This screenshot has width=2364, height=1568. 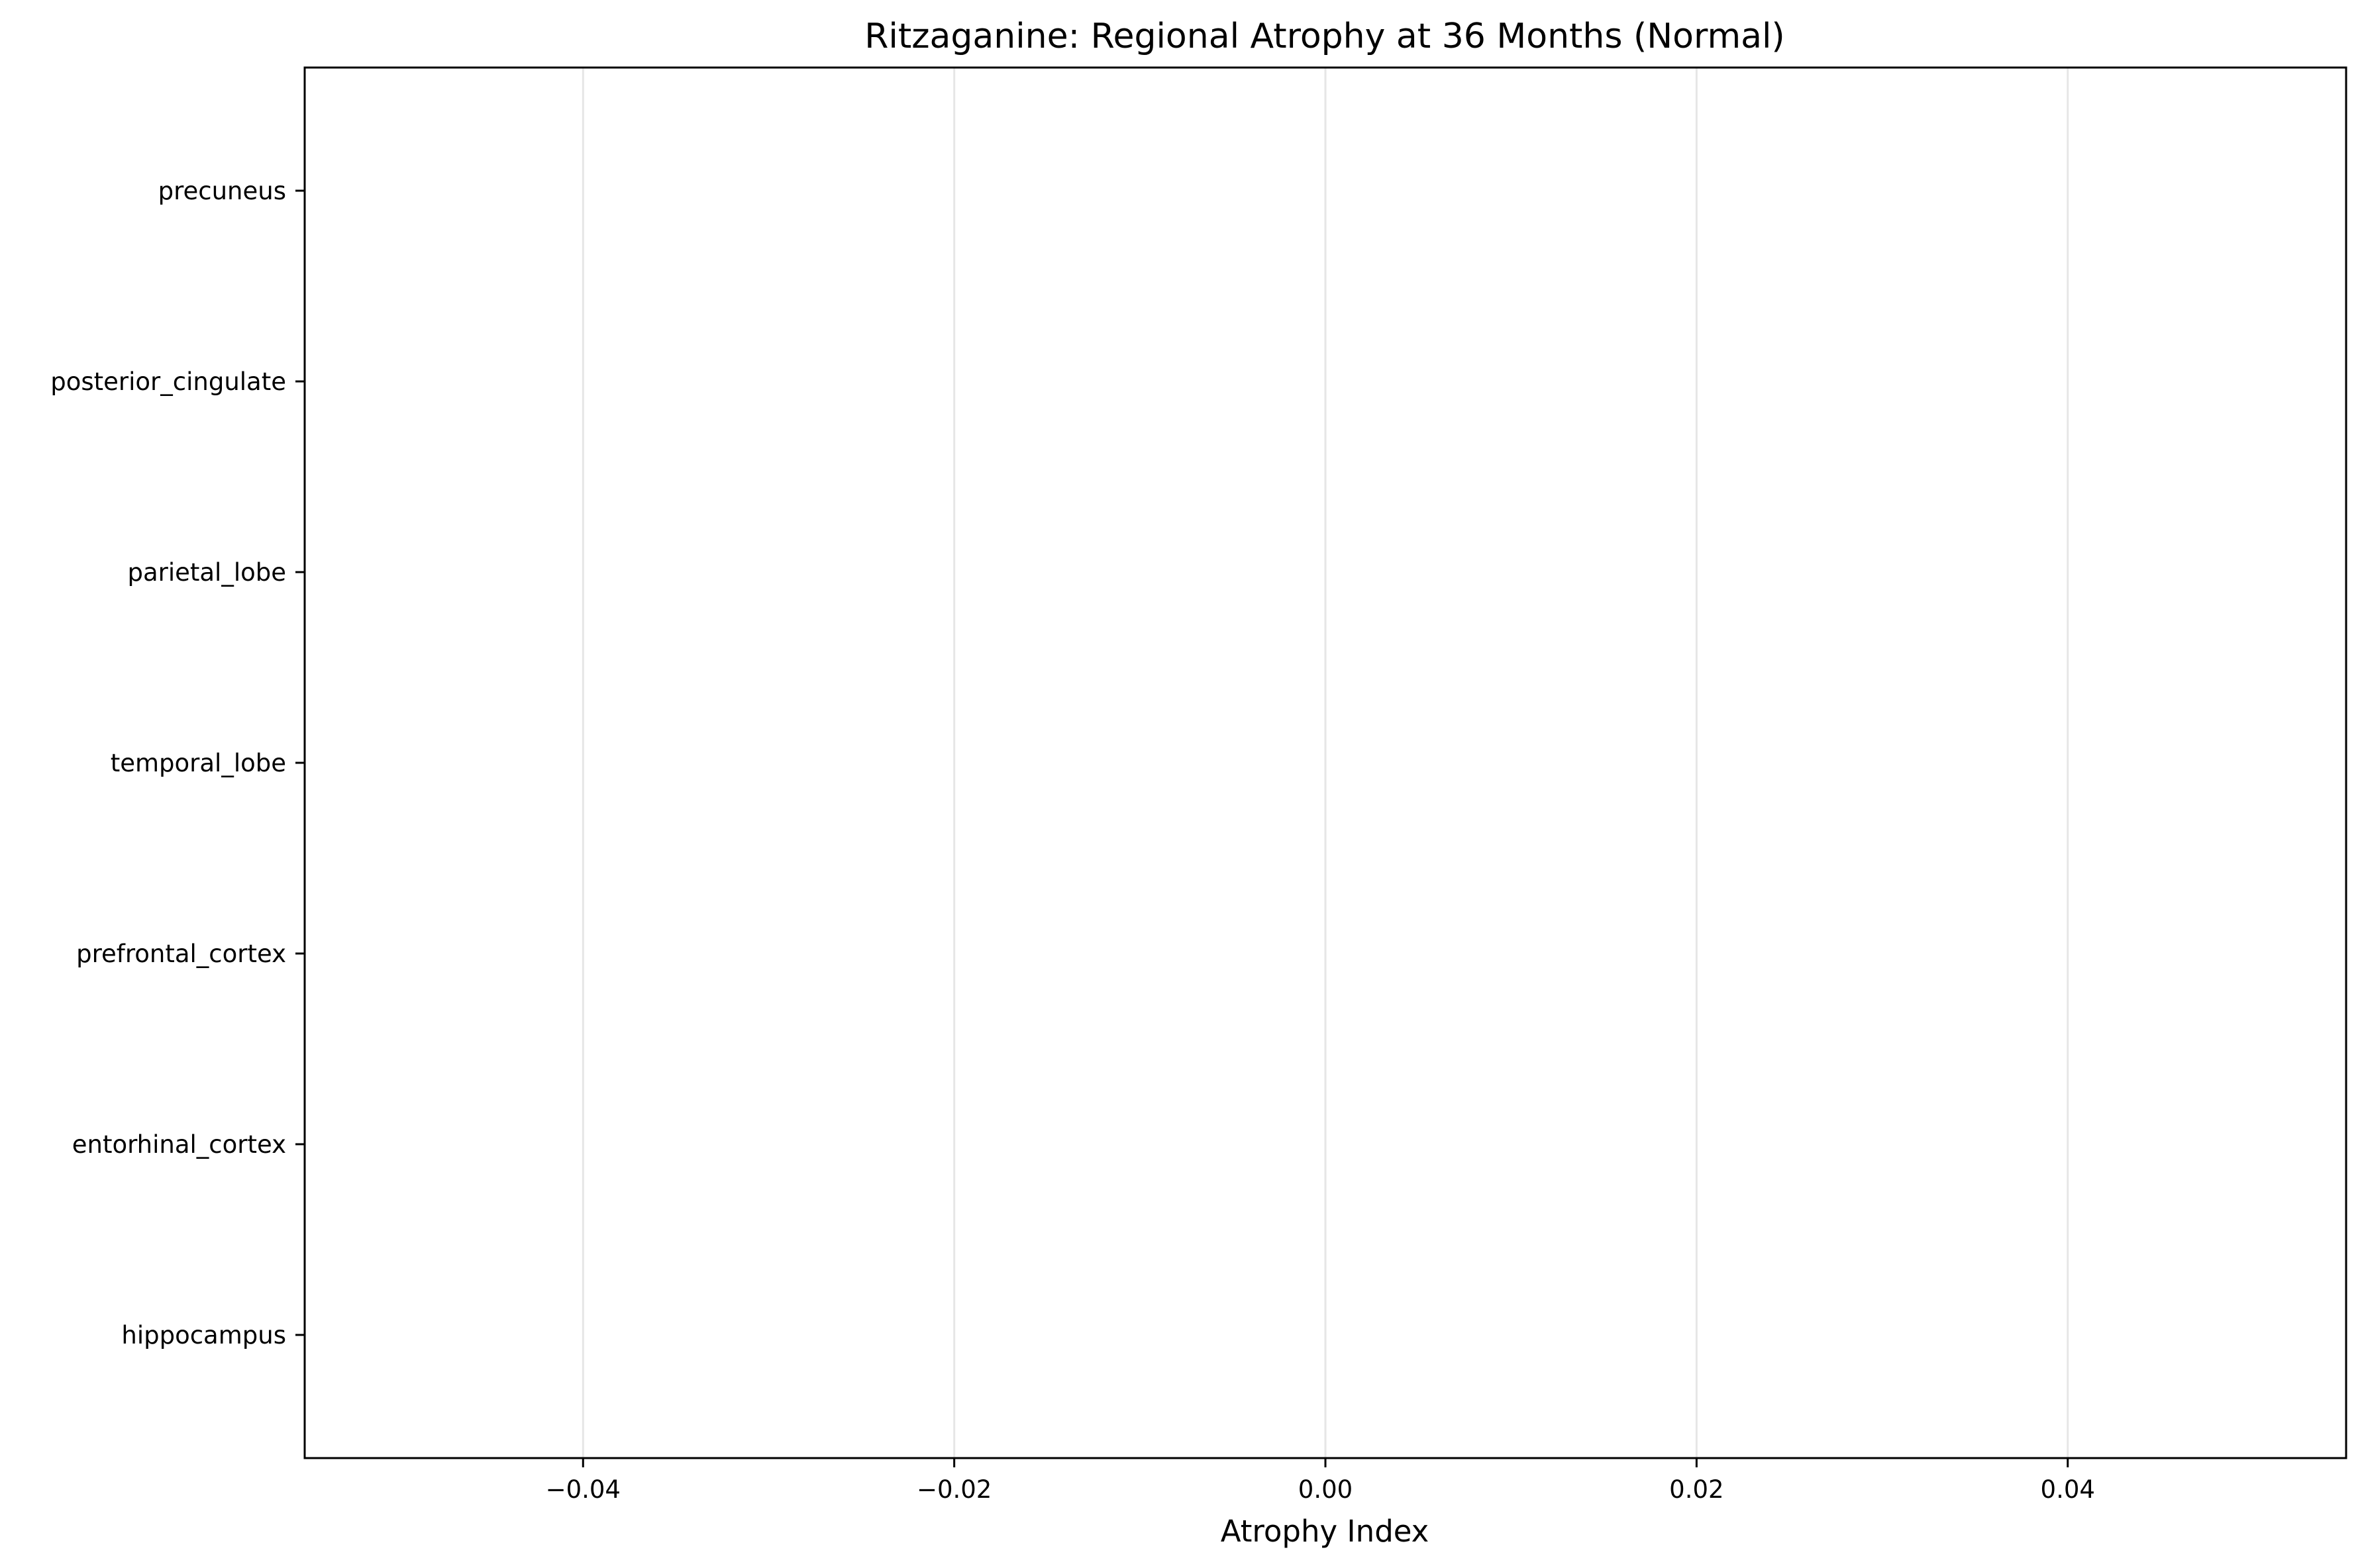 I want to click on x-tick-label: −0.02, so click(x=955, y=1489).